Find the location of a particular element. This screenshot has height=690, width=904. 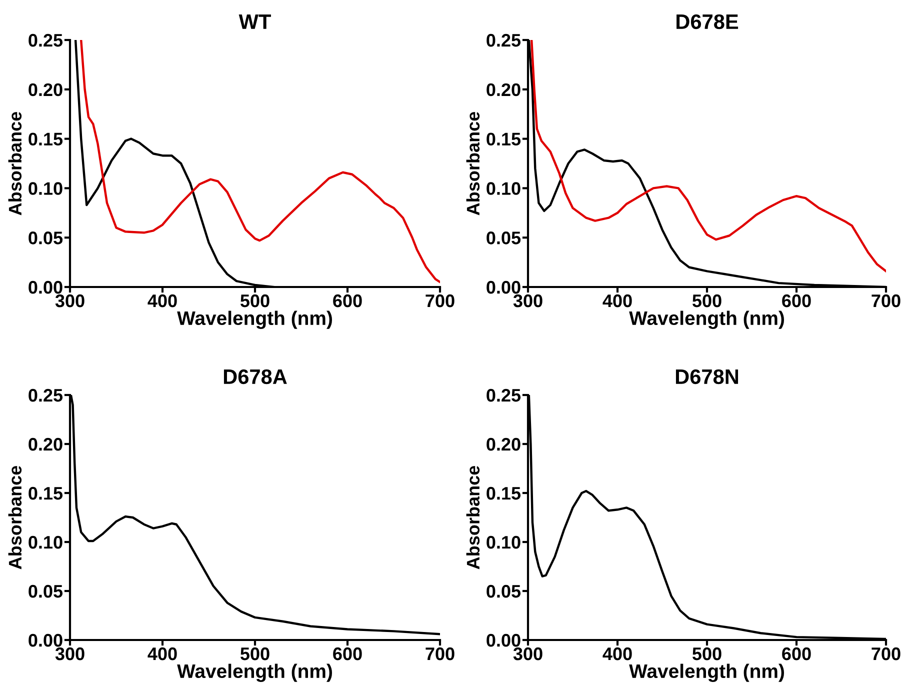

chart-title: D678N is located at coordinates (707, 376).